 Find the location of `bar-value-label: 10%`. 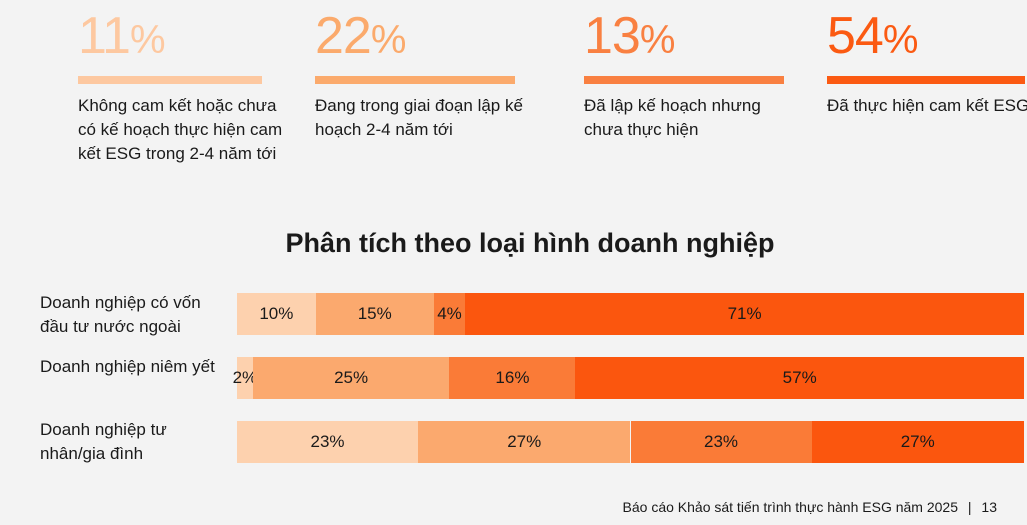

bar-value-label: 10% is located at coordinates (276, 313).